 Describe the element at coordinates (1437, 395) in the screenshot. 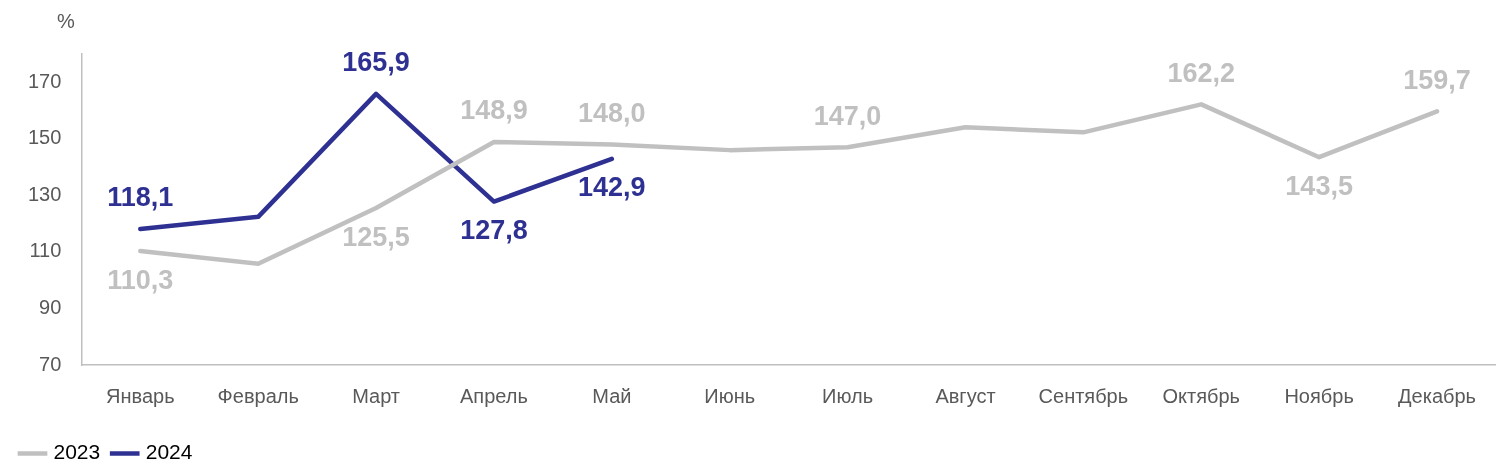

I see `x-tick-label: Декабрь` at that location.